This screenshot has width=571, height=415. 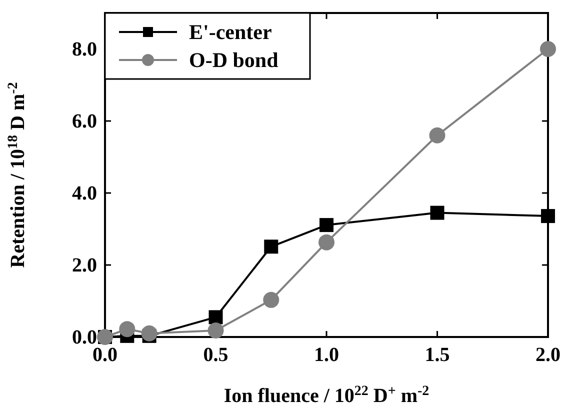 I want to click on y-tick-label: 8.0, so click(x=84, y=49).